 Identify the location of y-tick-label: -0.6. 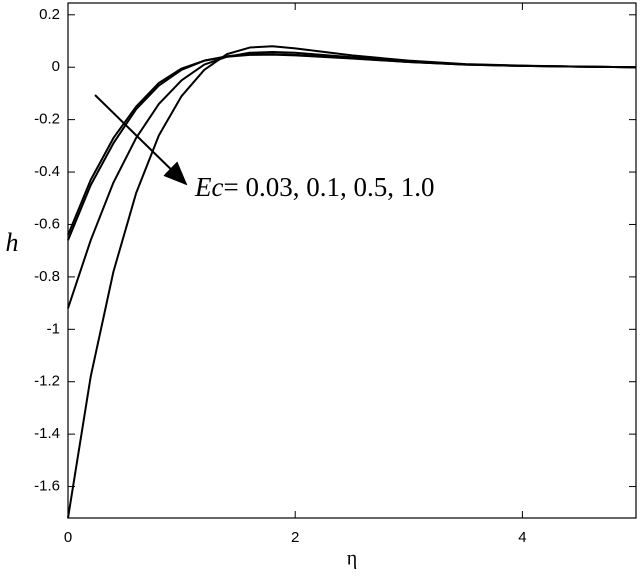
(47, 223).